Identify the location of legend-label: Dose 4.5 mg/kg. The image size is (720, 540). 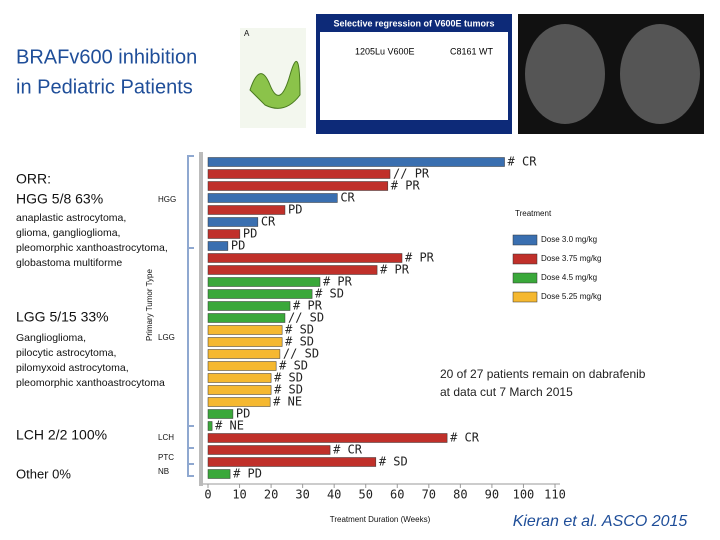
(569, 277).